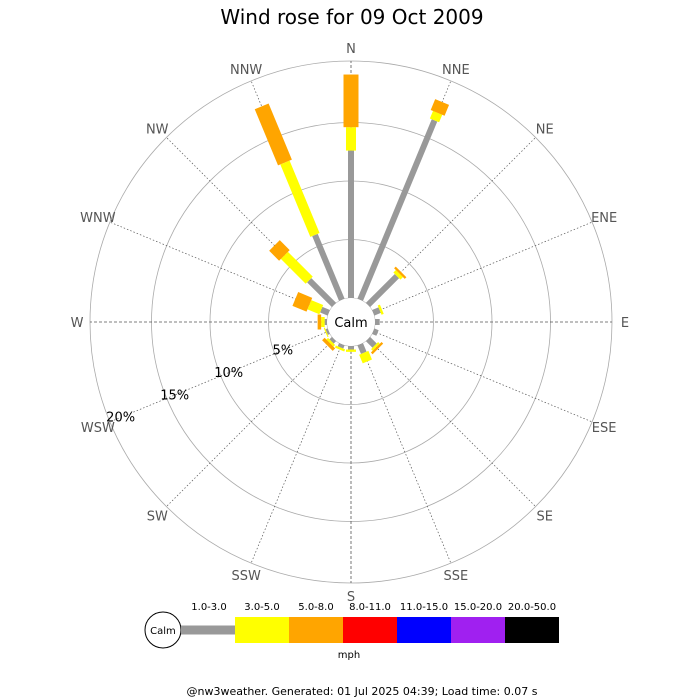  I want to click on radial-tick-4: 20%, so click(120, 418).